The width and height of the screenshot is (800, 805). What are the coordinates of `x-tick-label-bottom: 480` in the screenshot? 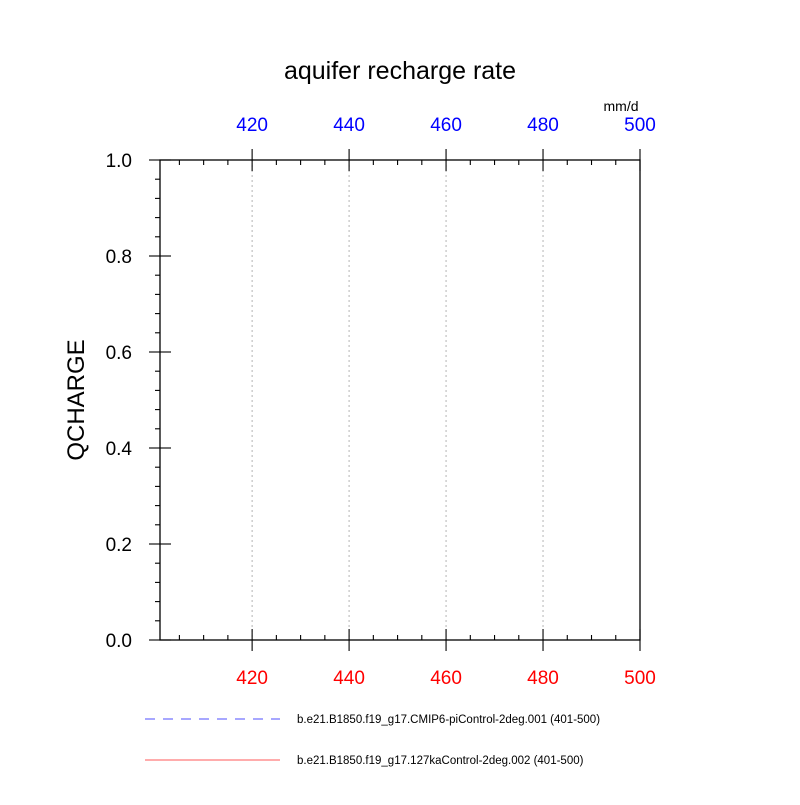 It's located at (543, 678).